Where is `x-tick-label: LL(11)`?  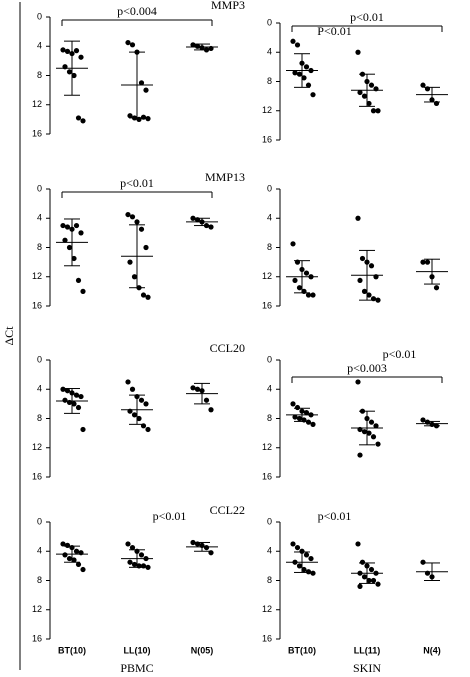
x-tick-label: LL(11) is located at coordinates (367, 650).